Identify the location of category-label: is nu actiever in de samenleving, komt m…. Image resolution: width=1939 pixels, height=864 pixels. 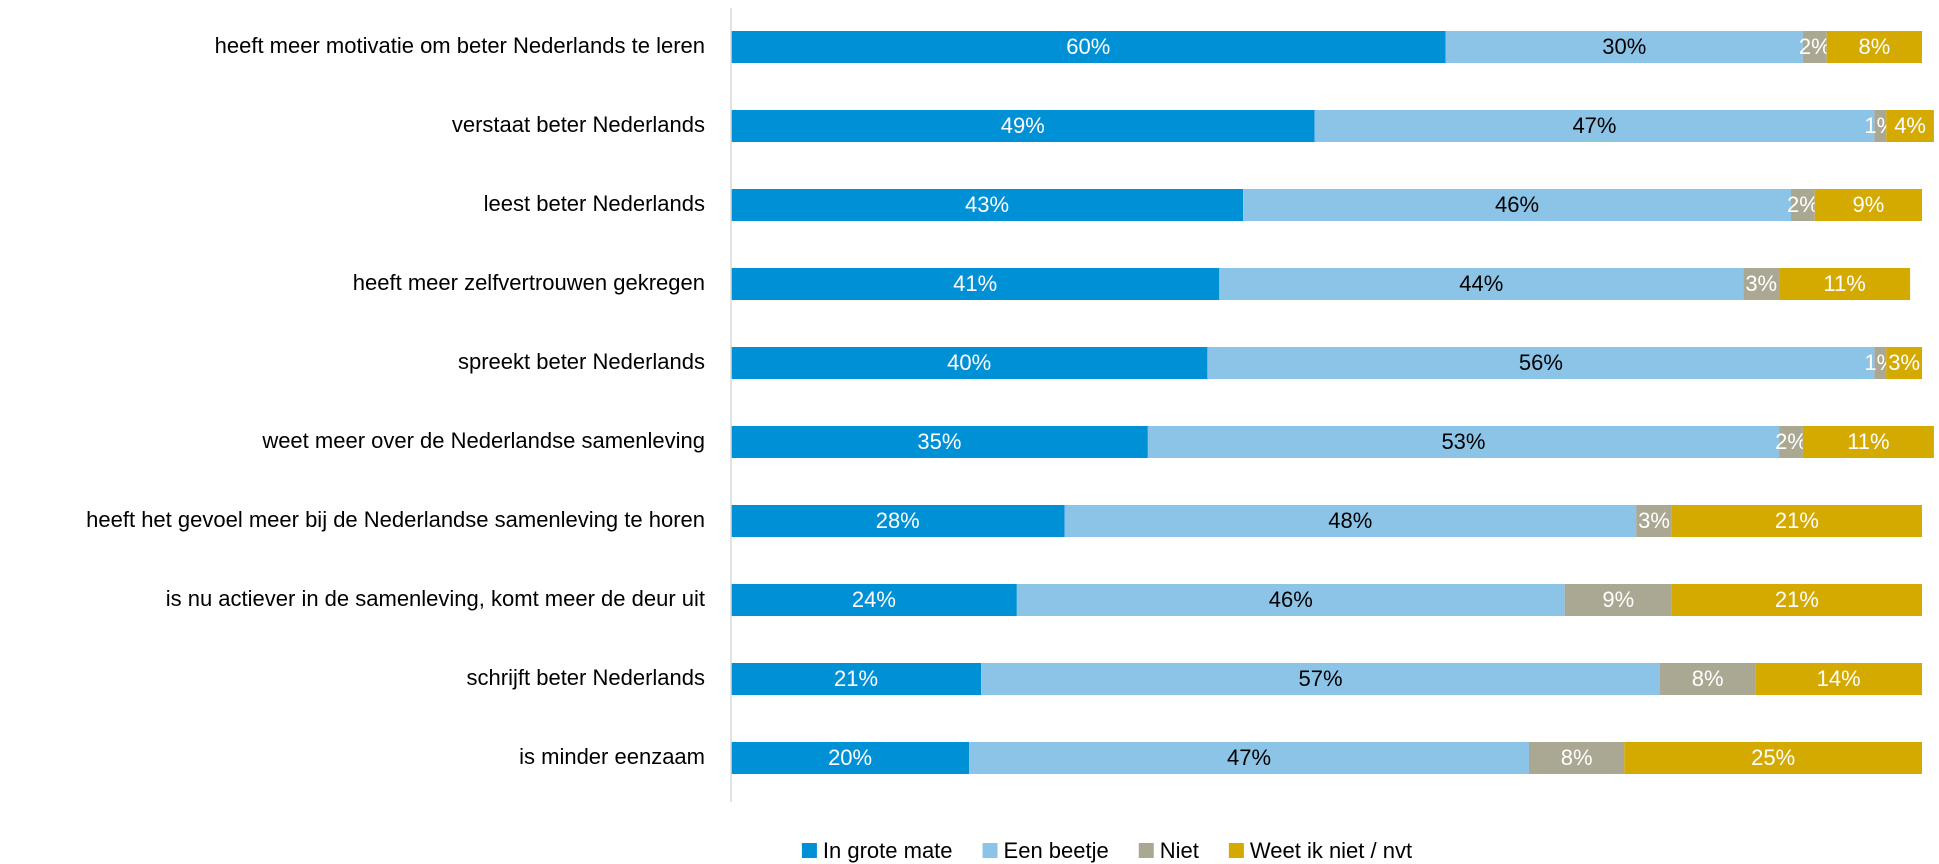
(435, 598).